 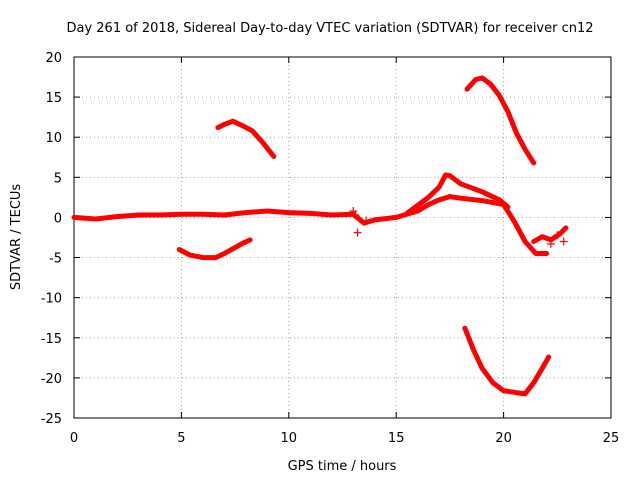 I want to click on series-track-dip-left, so click(x=214, y=249).